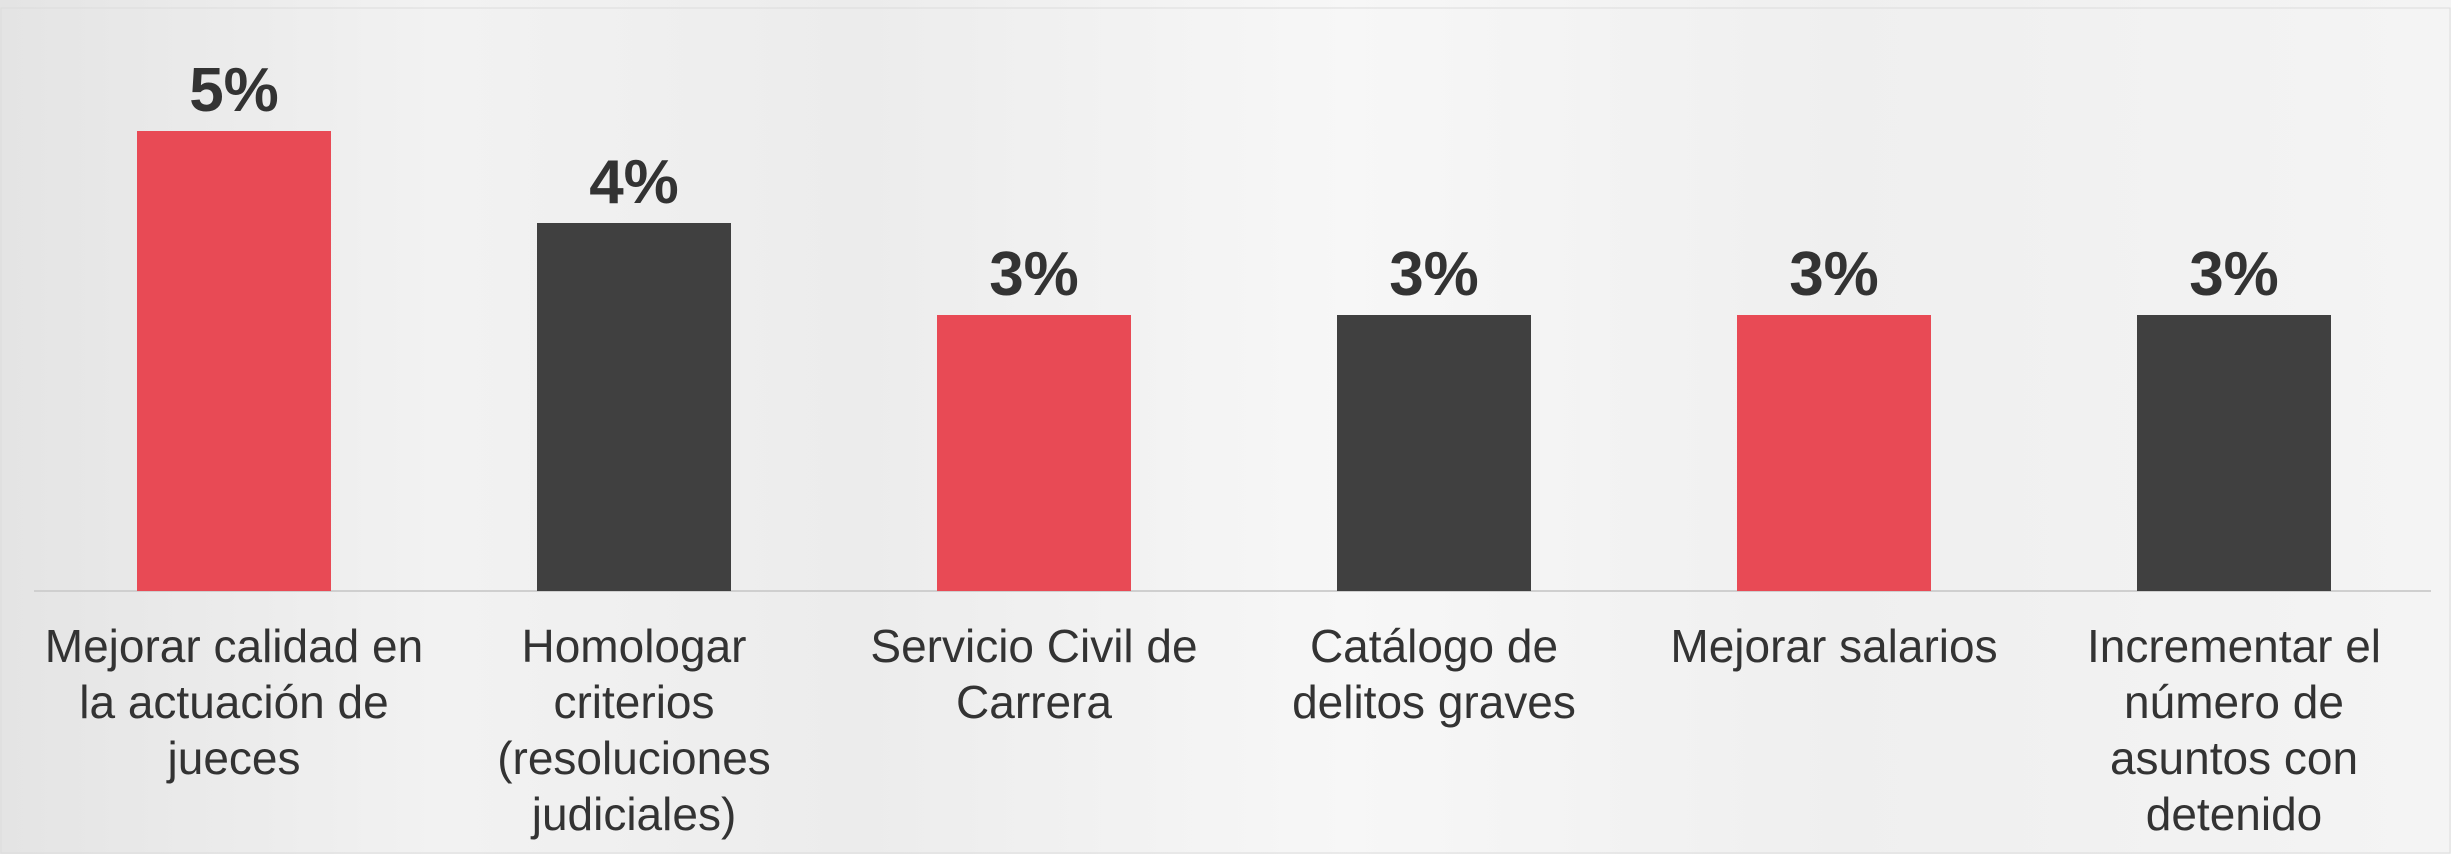  I want to click on x-tick-label: Mejorar salarios, so click(1834, 646).